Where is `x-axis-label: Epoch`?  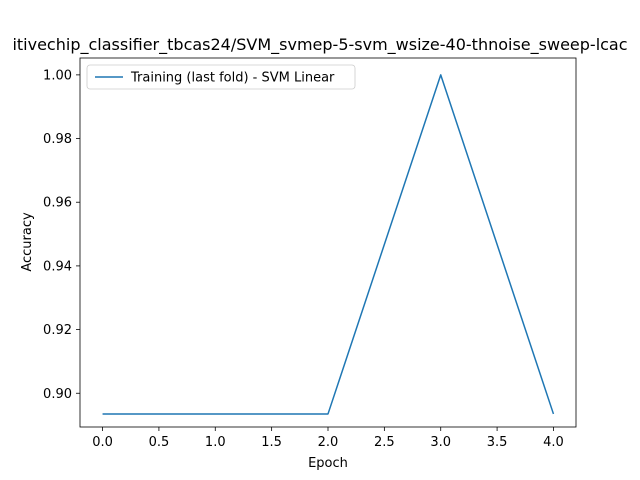 x-axis-label: Epoch is located at coordinates (328, 463).